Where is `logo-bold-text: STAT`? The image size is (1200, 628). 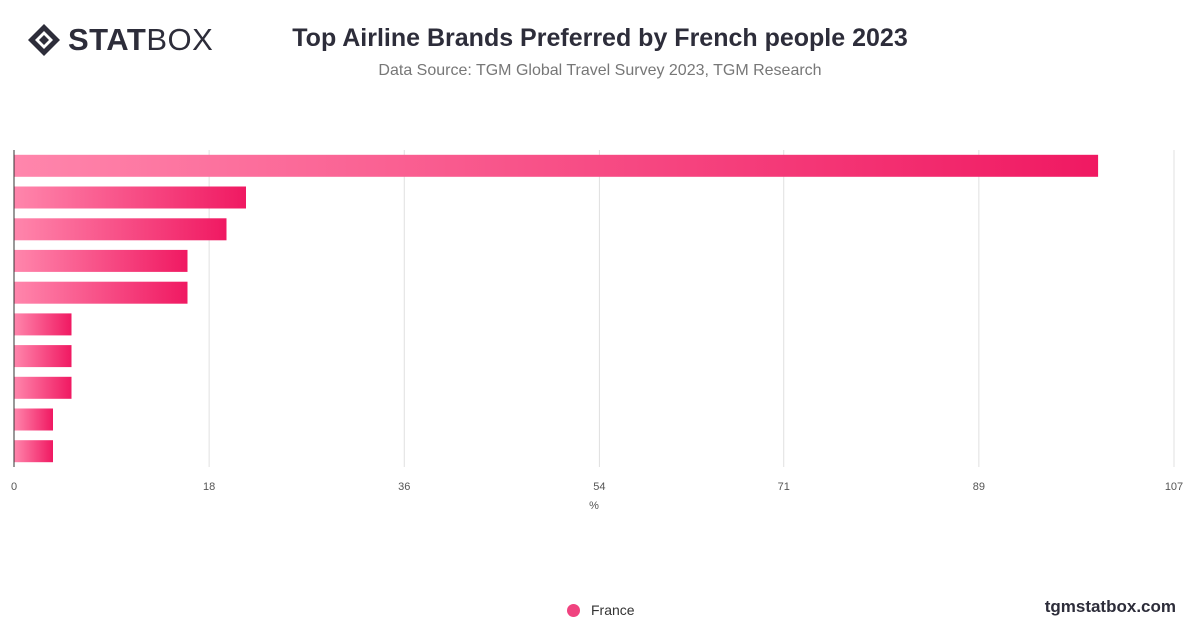
logo-bold-text: STAT is located at coordinates (107, 39).